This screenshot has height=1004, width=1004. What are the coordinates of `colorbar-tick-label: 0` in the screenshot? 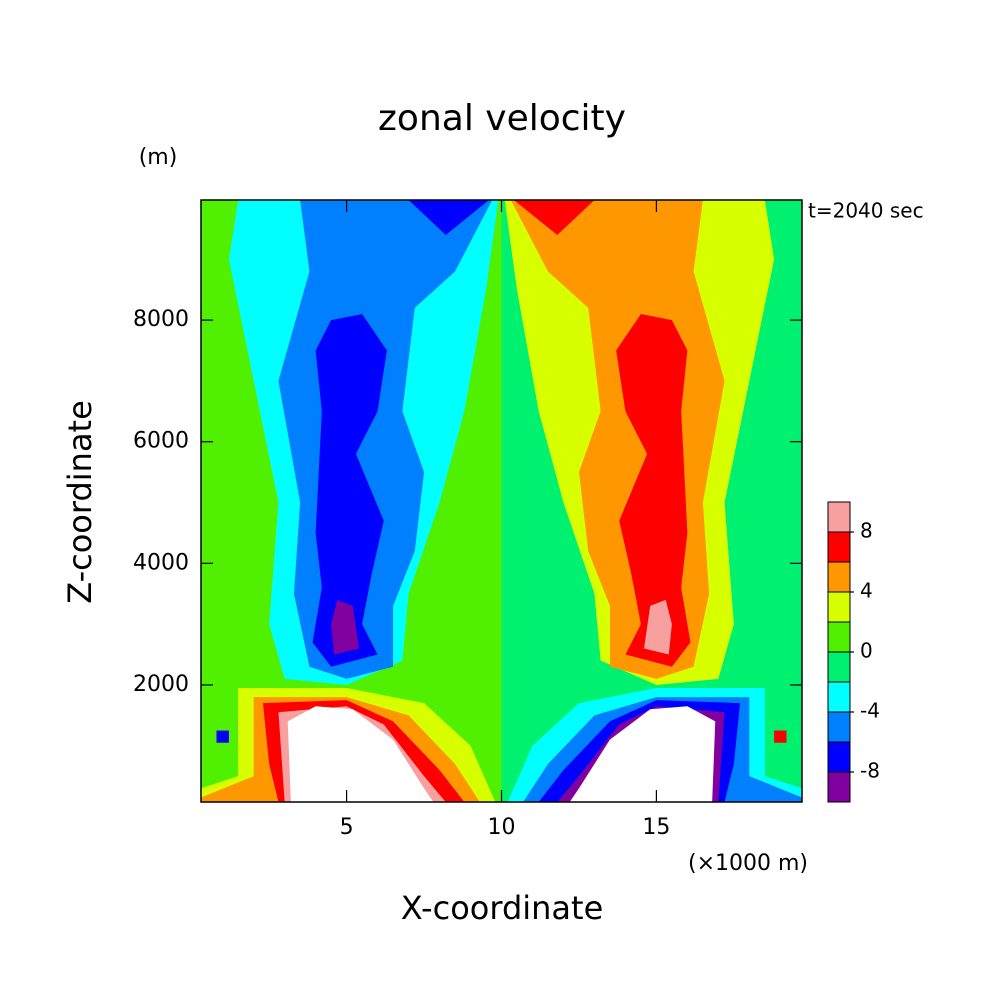 It's located at (866, 651).